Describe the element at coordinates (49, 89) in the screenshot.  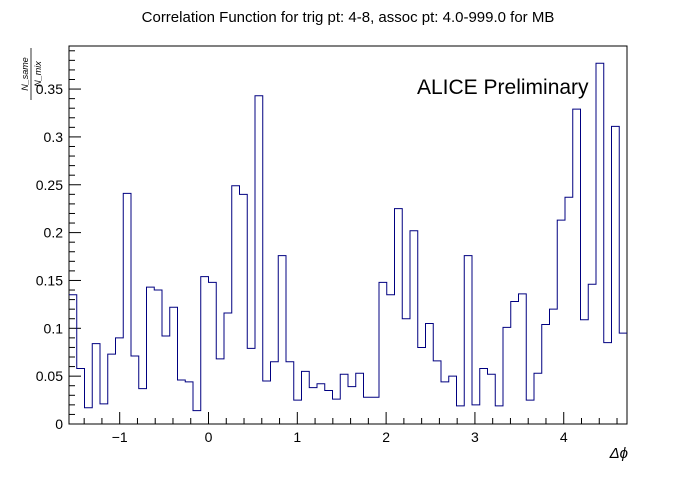
I see `y-tick-label: 0.35` at that location.